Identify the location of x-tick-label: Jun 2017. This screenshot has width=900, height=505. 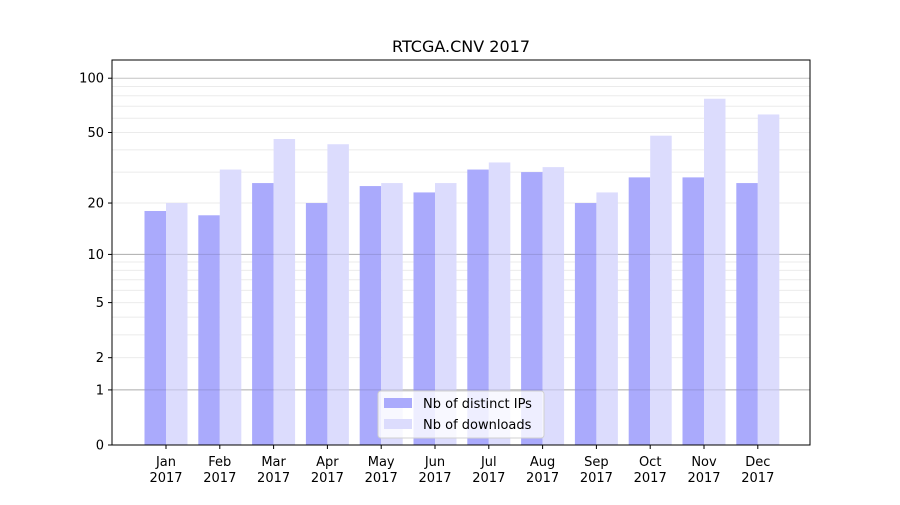
(434, 470).